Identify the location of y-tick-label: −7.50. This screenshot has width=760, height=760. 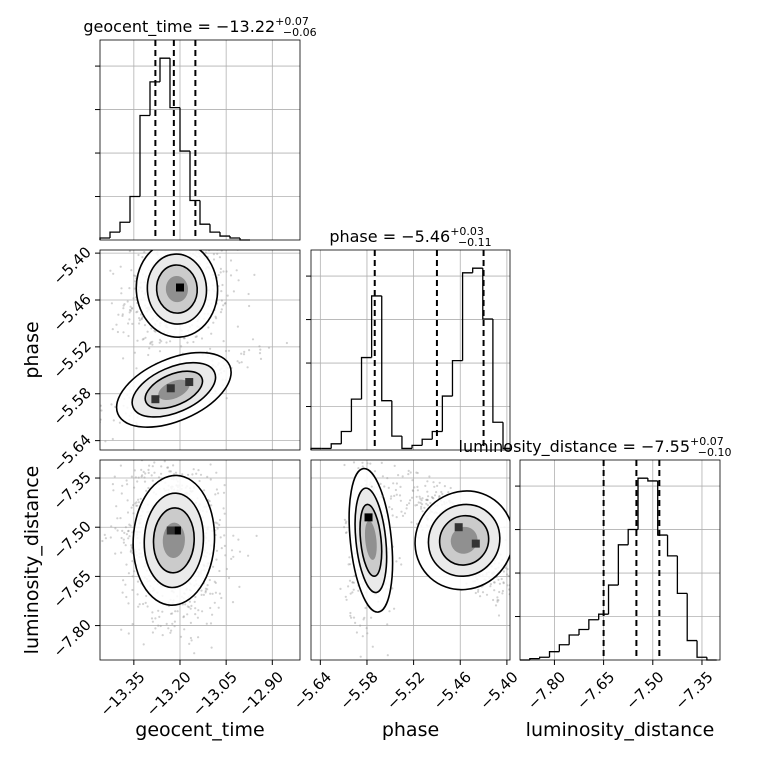
(72, 539).